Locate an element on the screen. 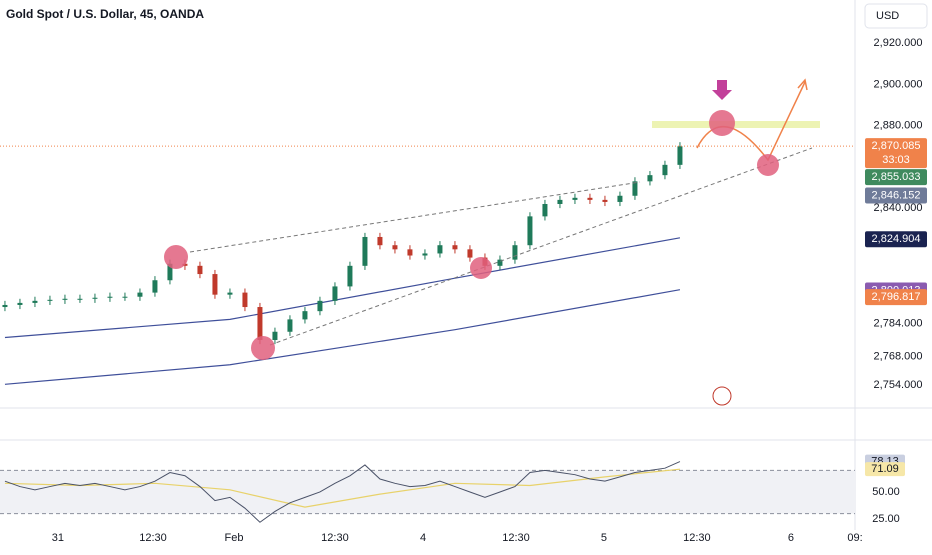 This screenshot has height=555, width=932. x-tick-label: 4 is located at coordinates (423, 538).